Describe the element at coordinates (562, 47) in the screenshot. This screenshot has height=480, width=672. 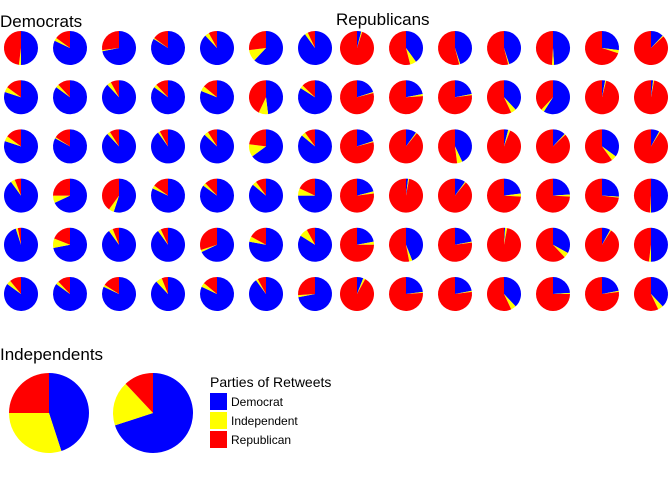
I see `republican-pie-5-slice-democrat` at that location.